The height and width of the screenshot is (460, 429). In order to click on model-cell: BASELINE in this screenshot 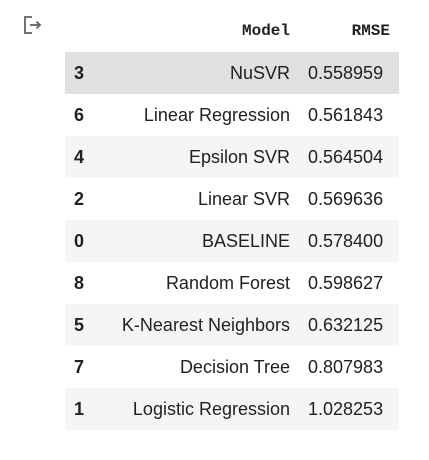, I will do `click(245, 240)`.